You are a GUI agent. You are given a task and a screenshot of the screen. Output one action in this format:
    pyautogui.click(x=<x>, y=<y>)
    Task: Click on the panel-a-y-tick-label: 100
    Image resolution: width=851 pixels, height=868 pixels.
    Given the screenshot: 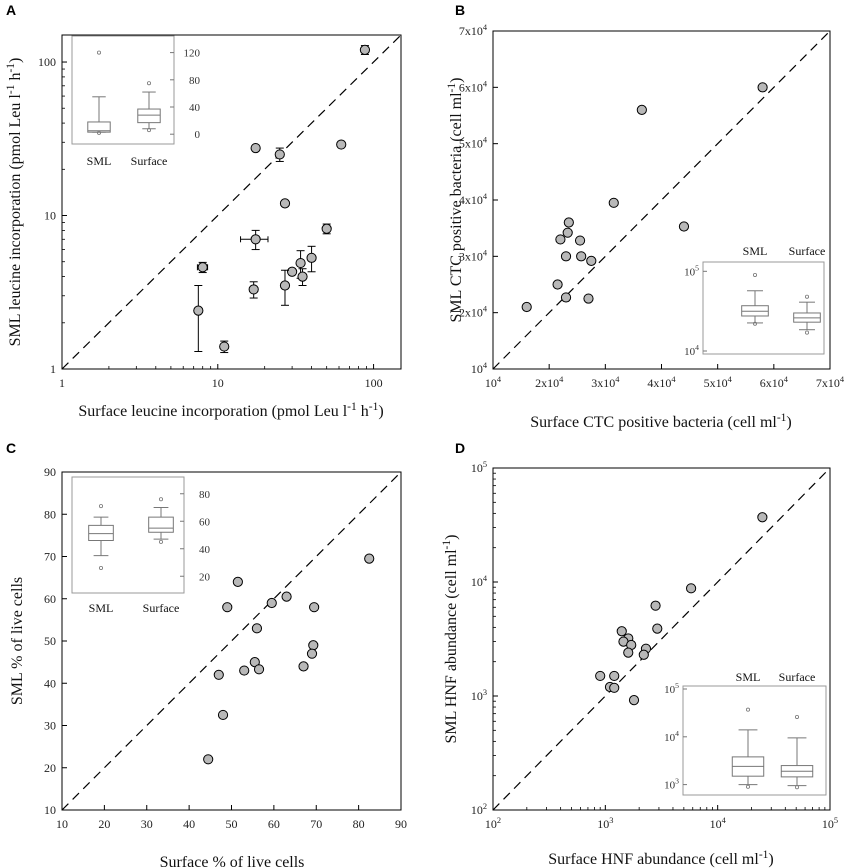 What is the action you would take?
    pyautogui.click(x=47, y=62)
    